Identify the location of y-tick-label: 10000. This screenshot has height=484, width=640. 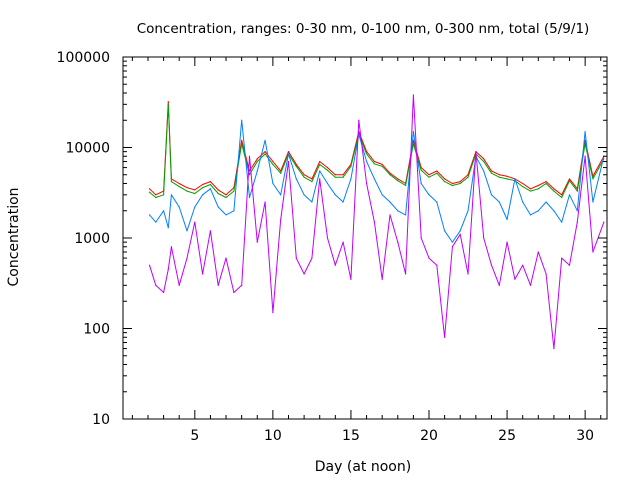
(87, 149).